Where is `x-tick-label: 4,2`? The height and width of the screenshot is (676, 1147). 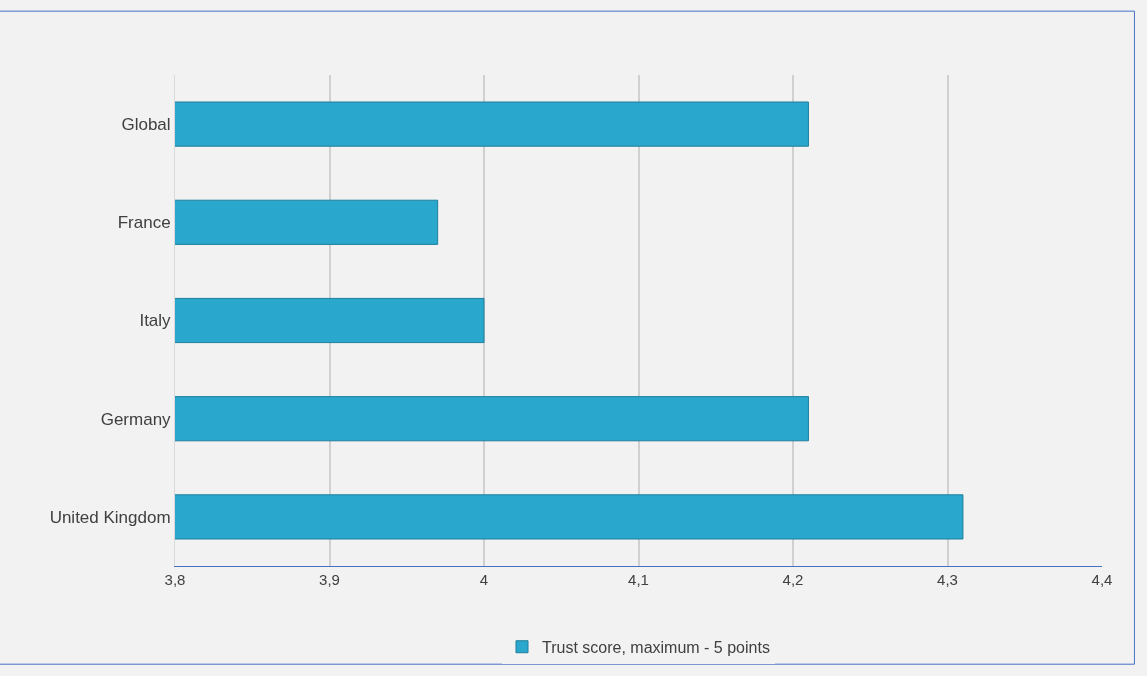
x-tick-label: 4,2 is located at coordinates (793, 579).